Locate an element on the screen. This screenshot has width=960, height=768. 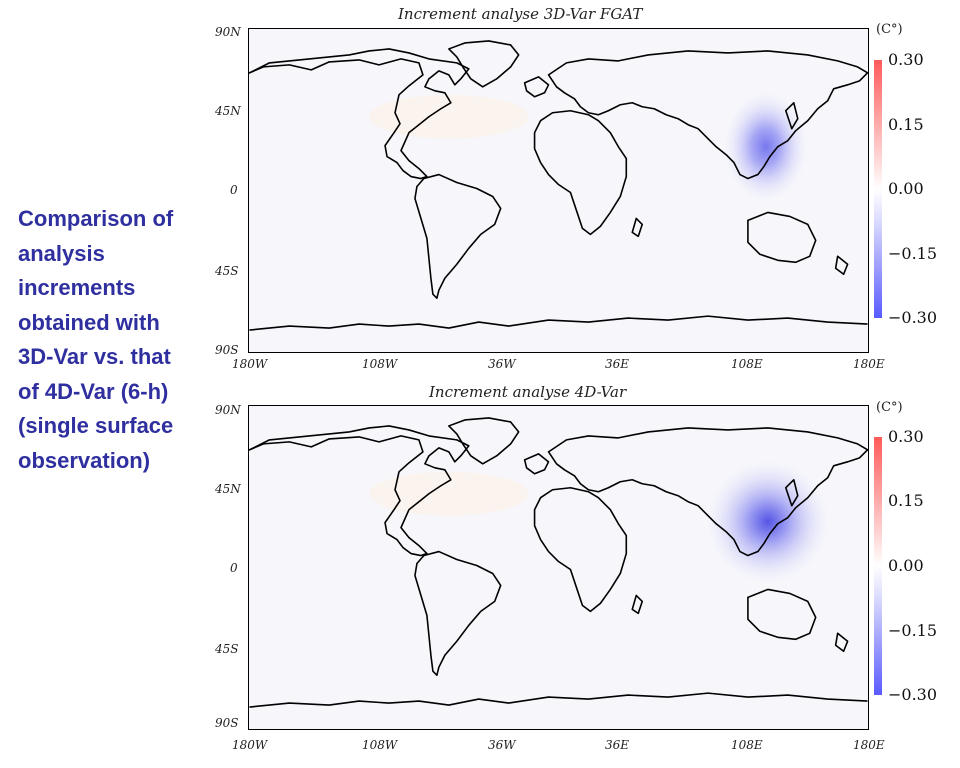
panel-title: Increment analyse 3D-Var FGAT is located at coordinates (520, 14).